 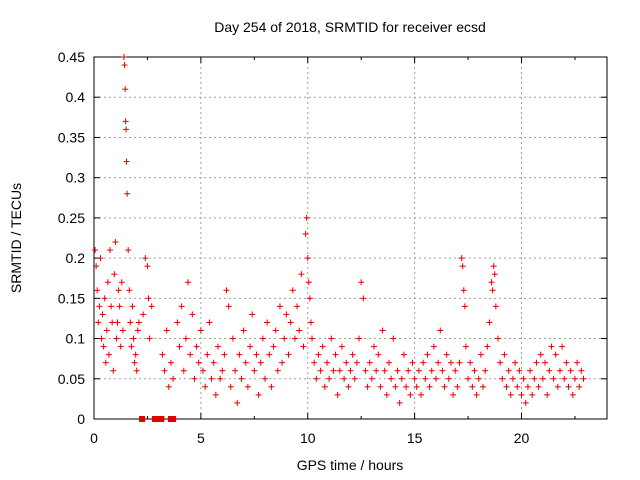 I want to click on y-tick-label: 0, so click(x=81, y=419).